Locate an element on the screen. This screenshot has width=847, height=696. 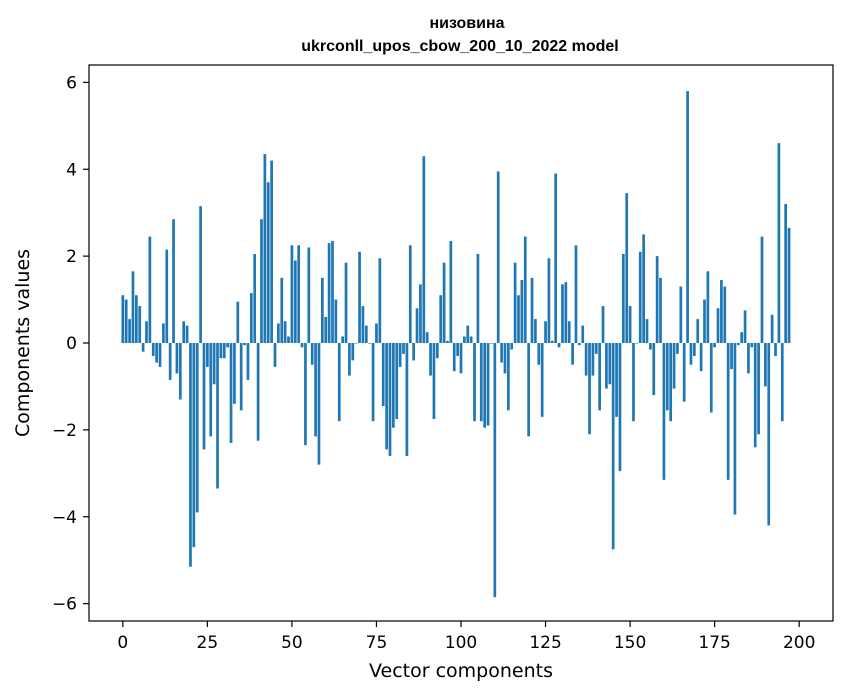
chart-subtitle: ukrconll_upos_cbow_200_10_2022 model is located at coordinates (459, 46).